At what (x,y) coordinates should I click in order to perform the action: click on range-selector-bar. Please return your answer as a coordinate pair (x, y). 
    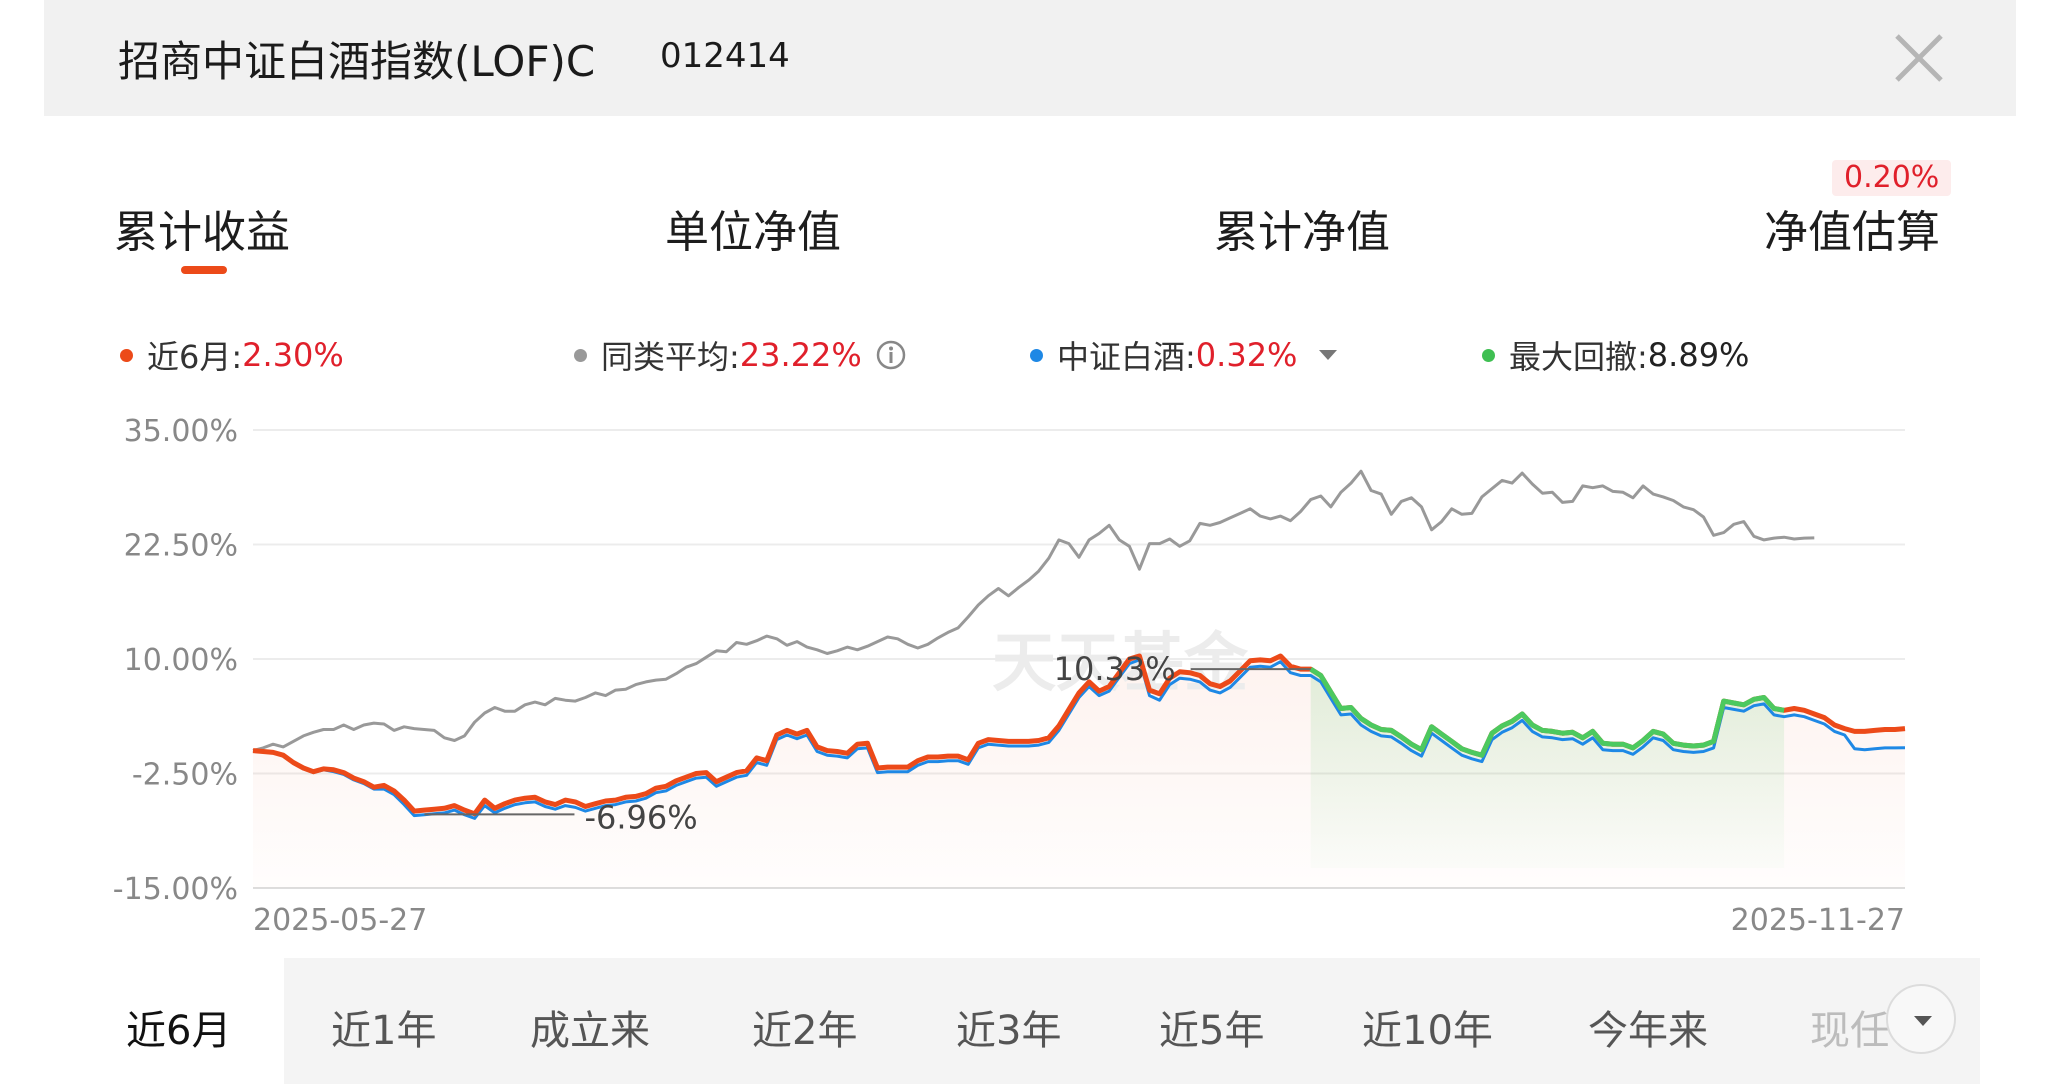
    Looking at the image, I should click on (1132, 1021).